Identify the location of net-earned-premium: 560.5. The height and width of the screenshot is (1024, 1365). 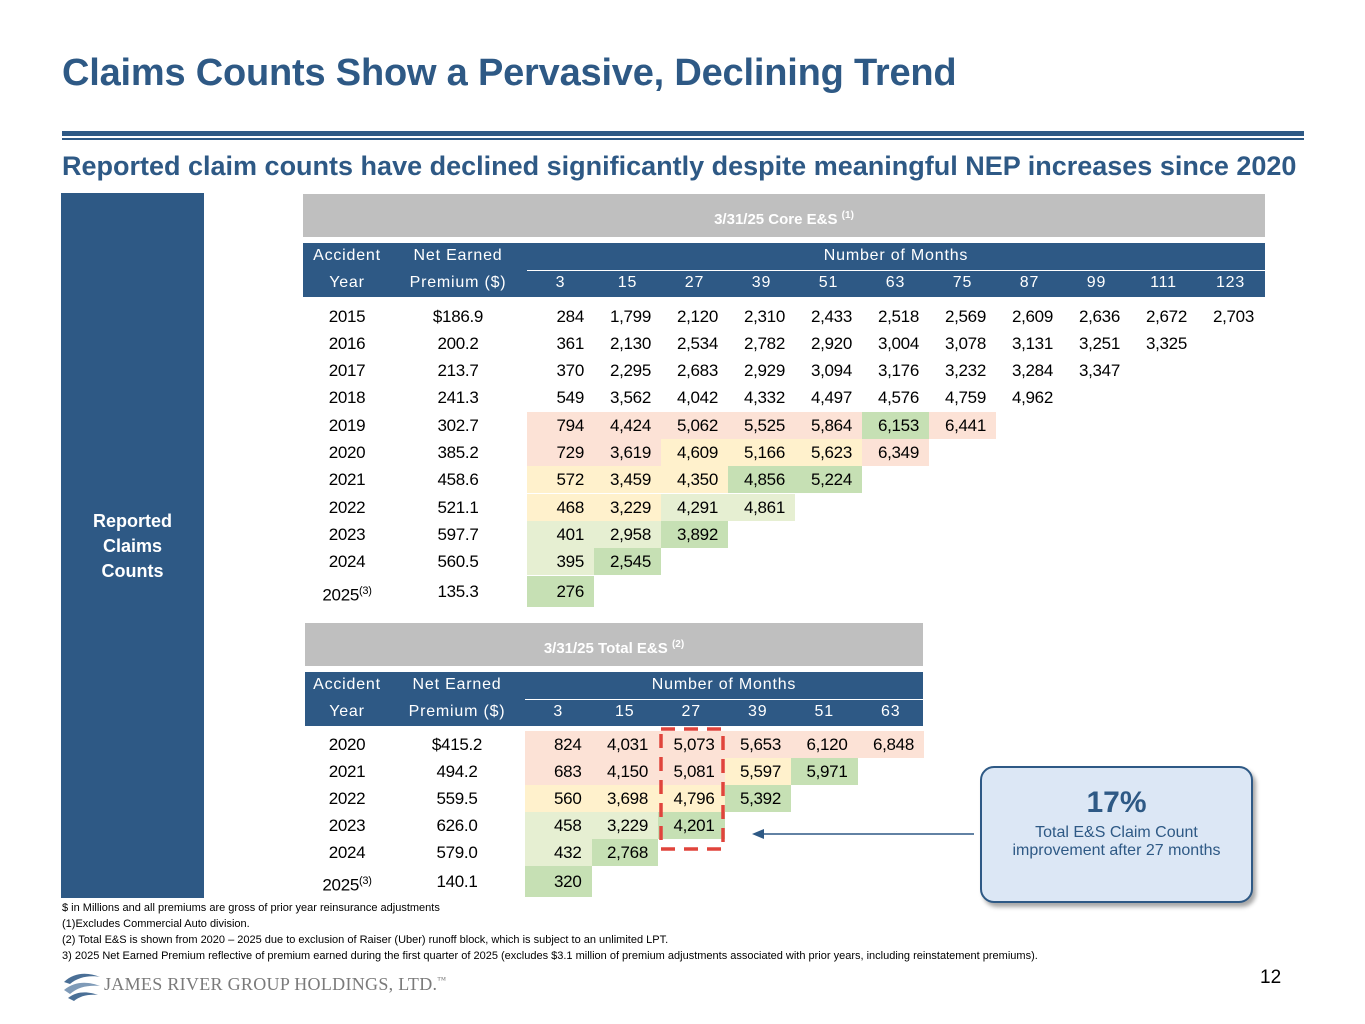
(458, 561).